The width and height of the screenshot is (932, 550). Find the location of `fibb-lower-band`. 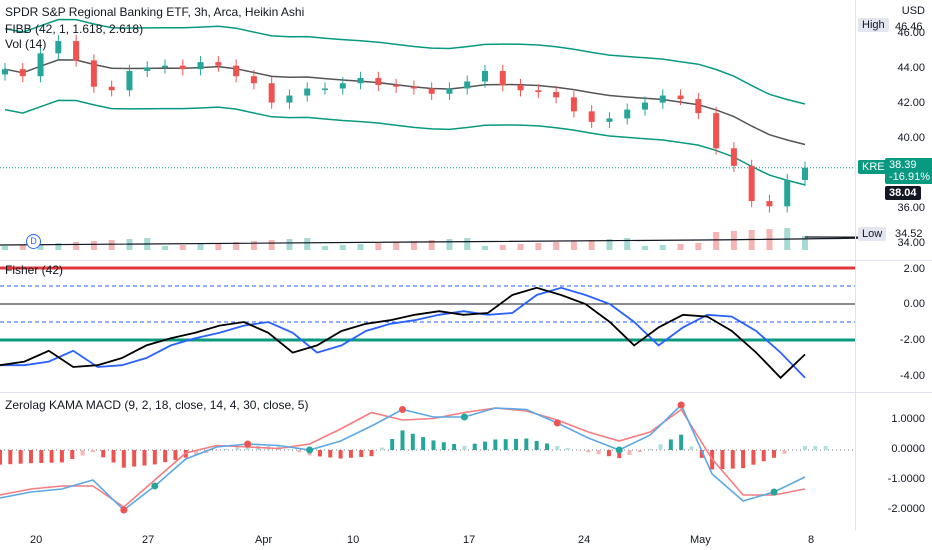

fibb-lower-band is located at coordinates (405, 142).